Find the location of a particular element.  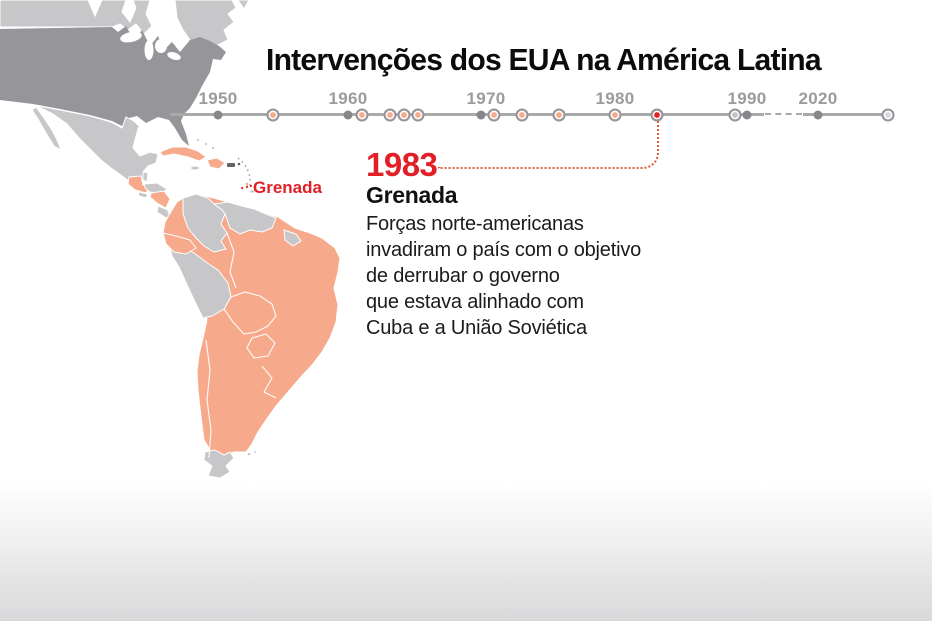

island-jamaica is located at coordinates (195, 168).